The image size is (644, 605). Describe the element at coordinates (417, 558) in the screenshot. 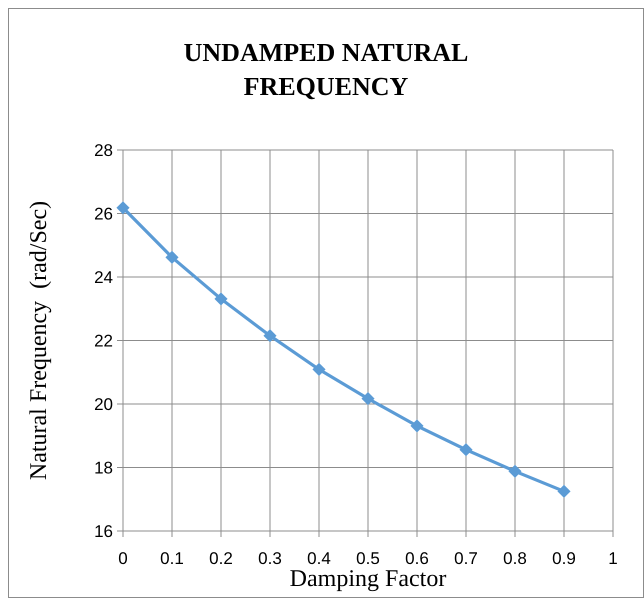

I see `x-tick-label: 0.6` at that location.